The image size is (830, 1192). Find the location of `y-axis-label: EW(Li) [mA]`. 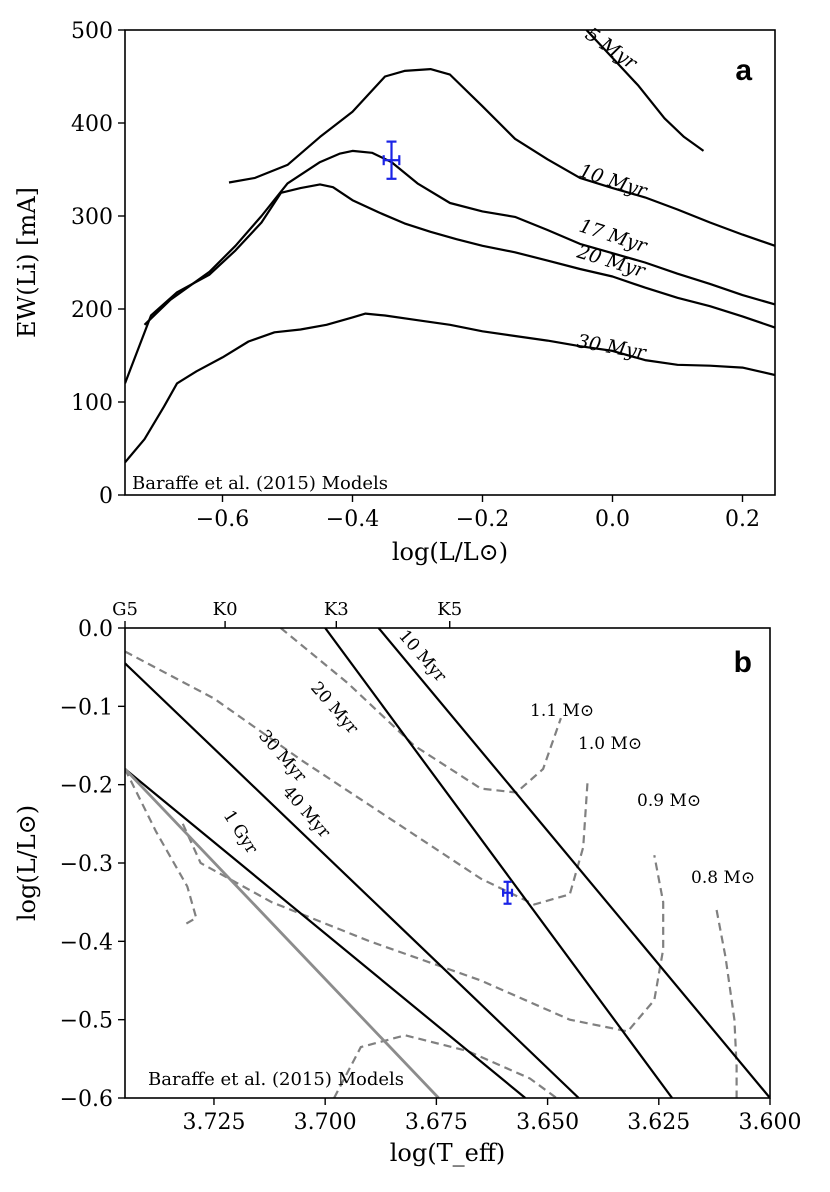

y-axis-label: EW(Li) [mA] is located at coordinates (27, 262).